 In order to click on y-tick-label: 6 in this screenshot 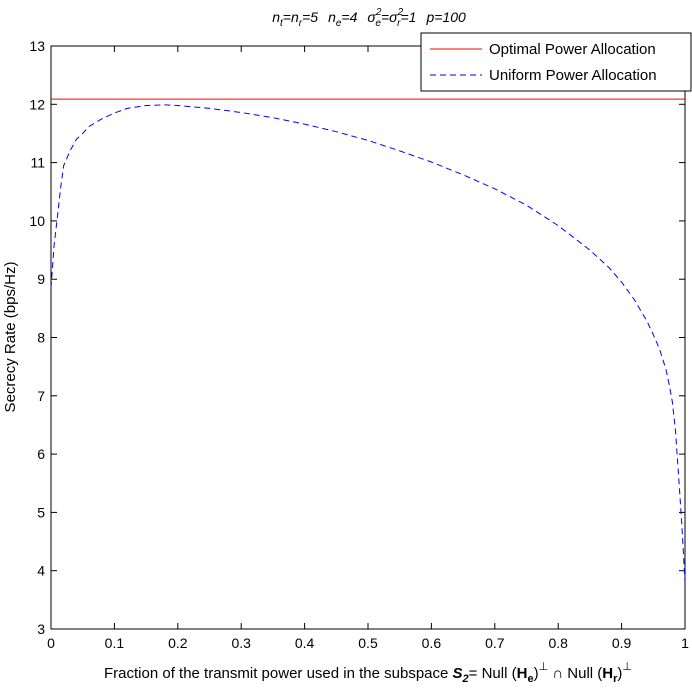, I will do `click(41, 454)`.